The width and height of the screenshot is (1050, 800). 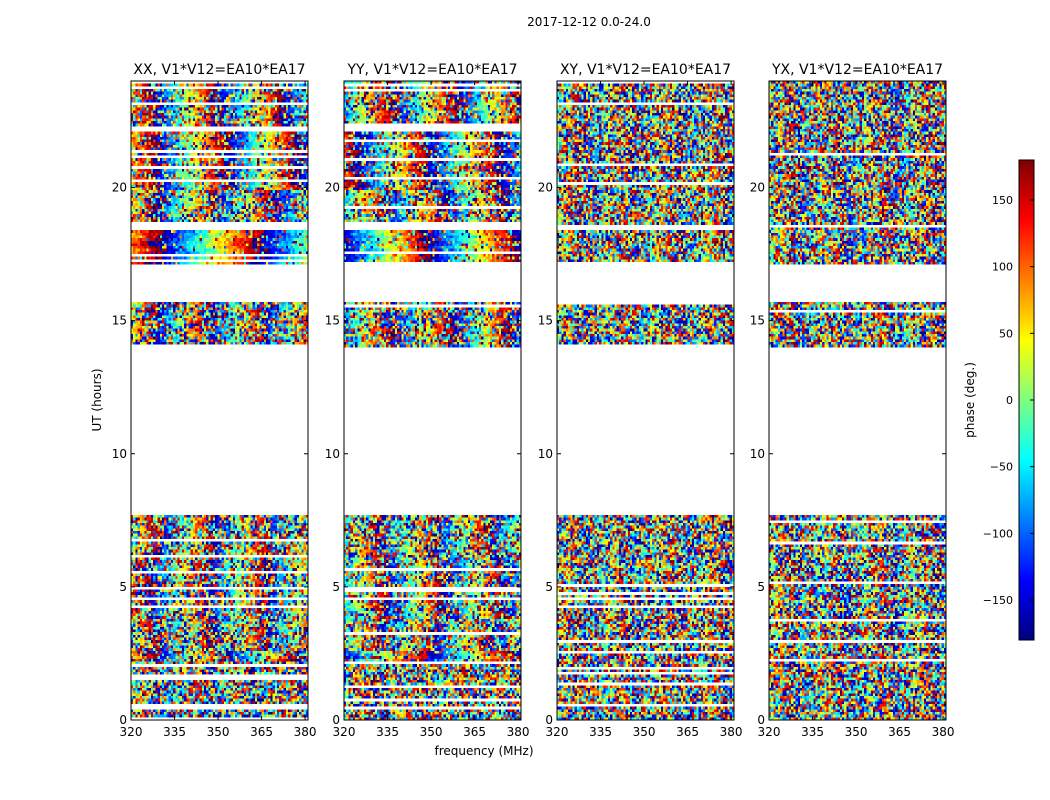 What do you see at coordinates (332, 454) in the screenshot?
I see `y-tick-label-yy-10: 10` at bounding box center [332, 454].